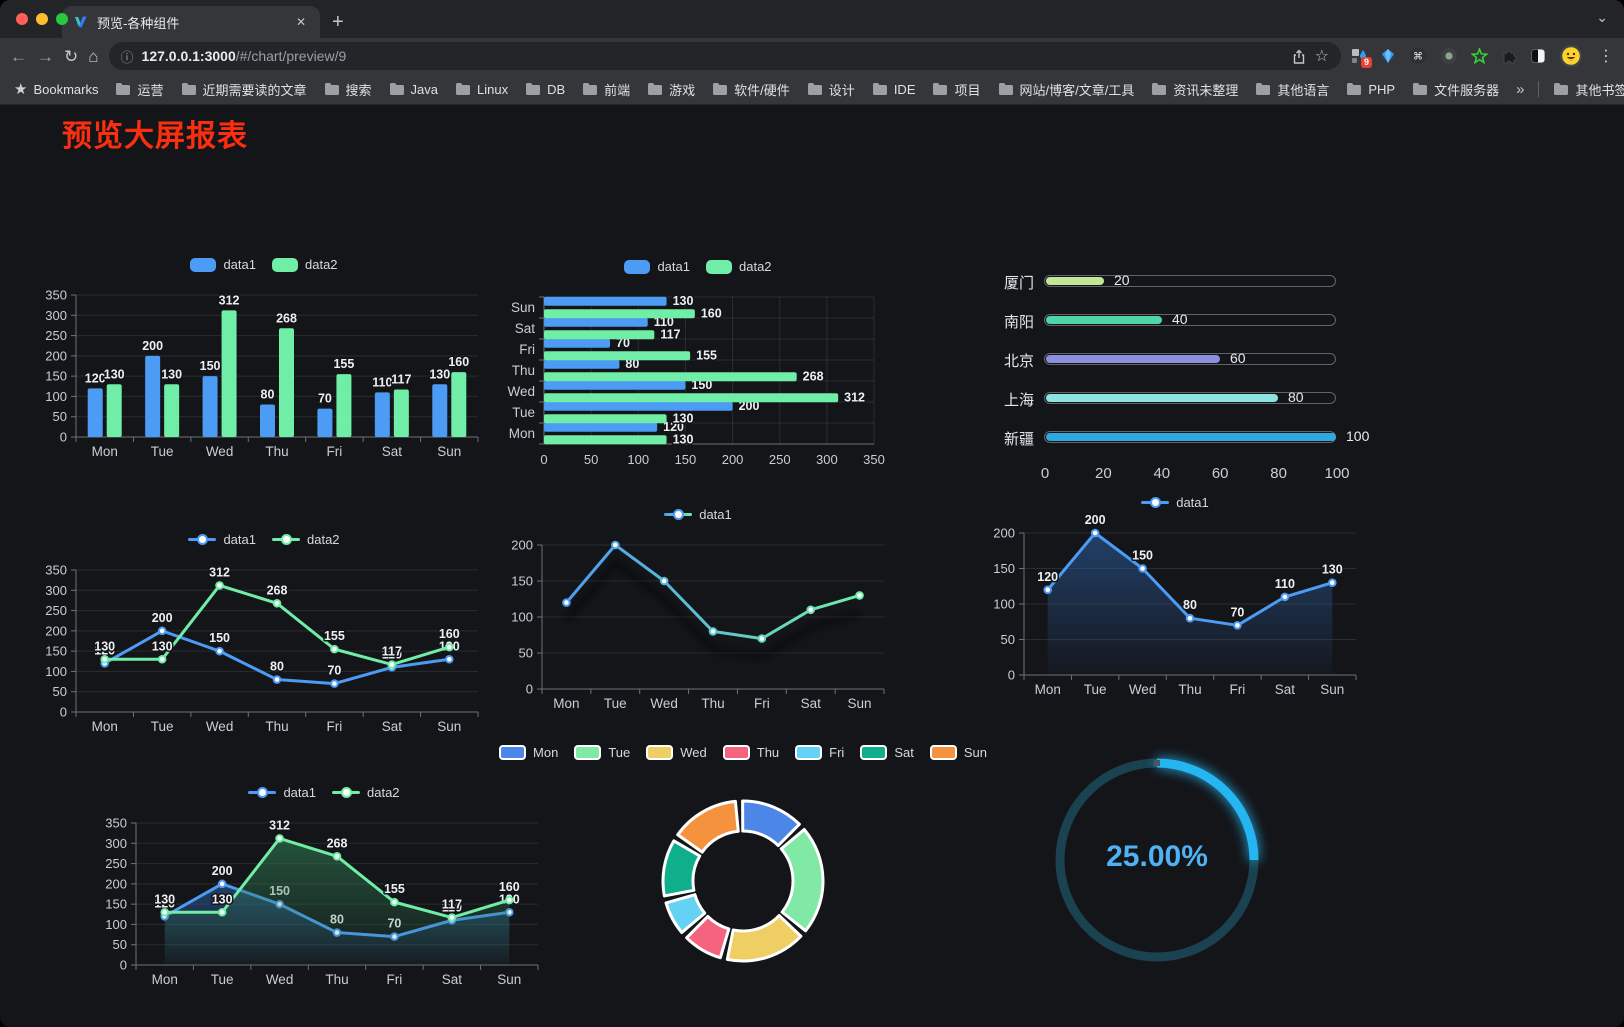 This screenshot has width=1624, height=1027. What do you see at coordinates (1602, 17) in the screenshot?
I see `tab-search-chevron-icon: ⌄` at bounding box center [1602, 17].